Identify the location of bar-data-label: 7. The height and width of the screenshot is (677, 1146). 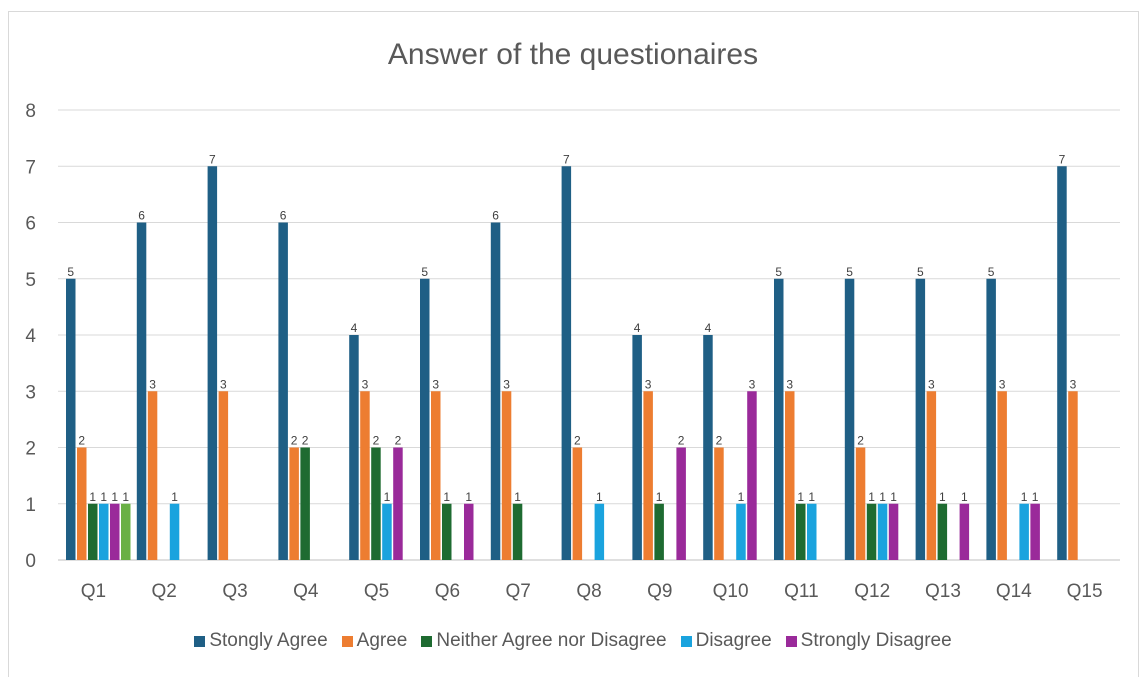
(1062, 159).